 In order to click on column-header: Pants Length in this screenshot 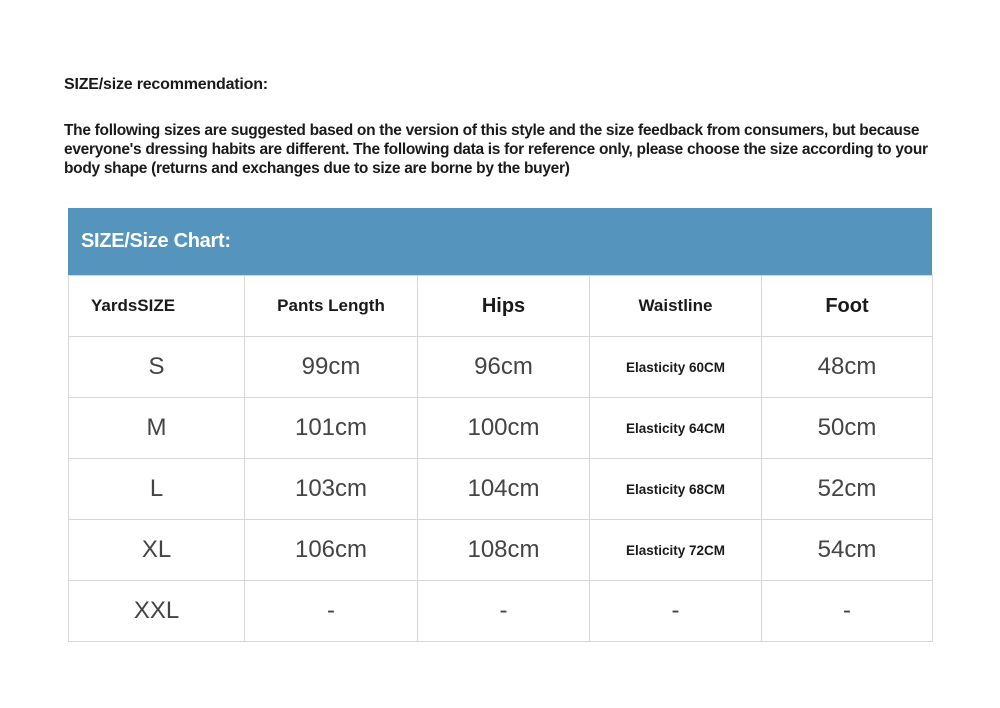, I will do `click(331, 306)`.